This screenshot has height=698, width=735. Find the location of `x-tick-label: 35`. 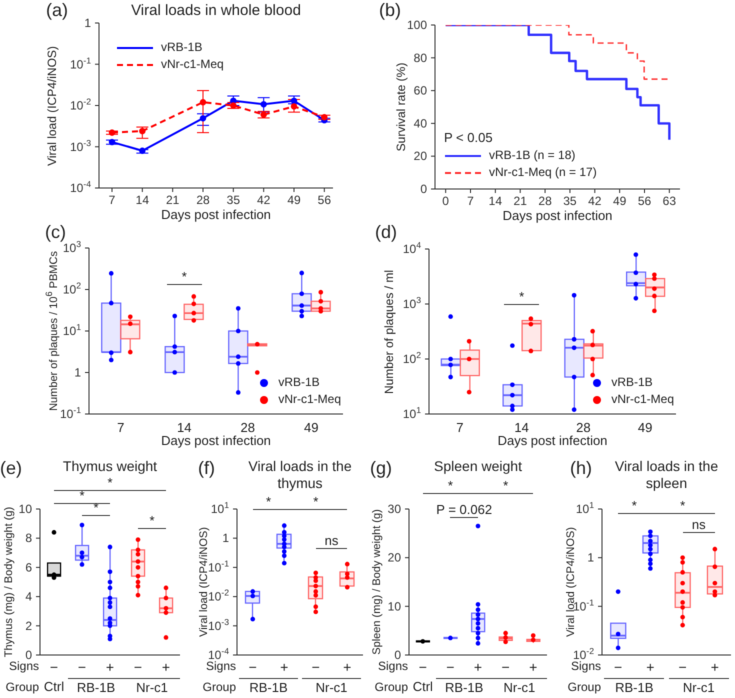

x-tick-label: 35 is located at coordinates (233, 200).